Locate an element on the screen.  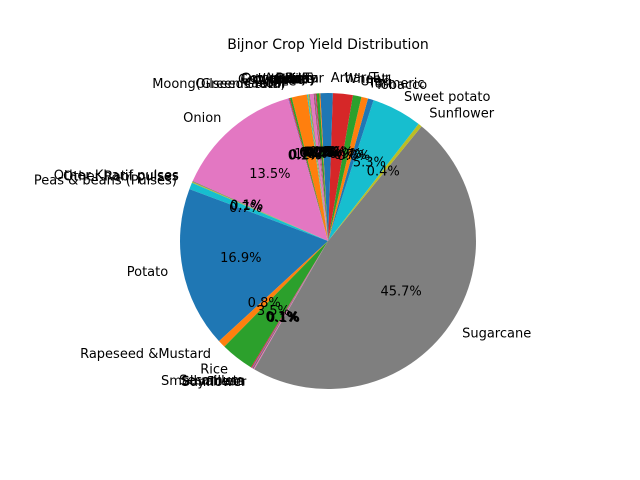
slice-category-label: Peas & beans (Pulses) is located at coordinates (105, 180).